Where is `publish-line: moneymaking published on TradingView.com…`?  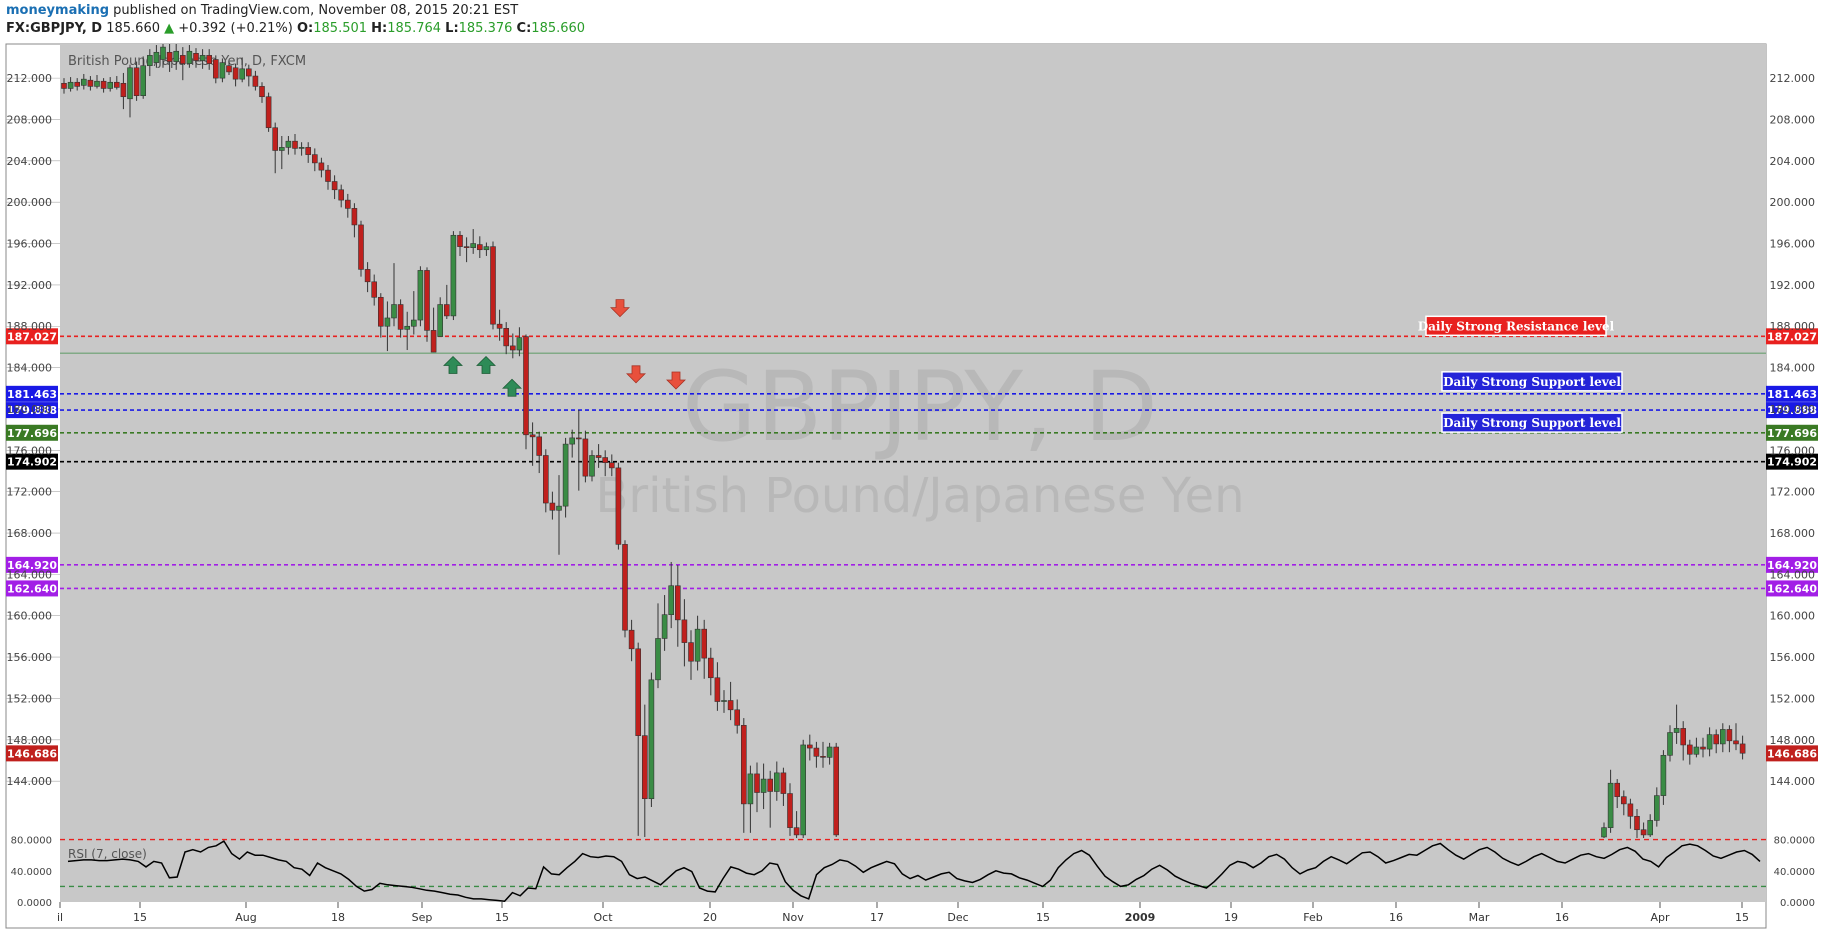 publish-line: moneymaking published on TradingView.com… is located at coordinates (295, 11).